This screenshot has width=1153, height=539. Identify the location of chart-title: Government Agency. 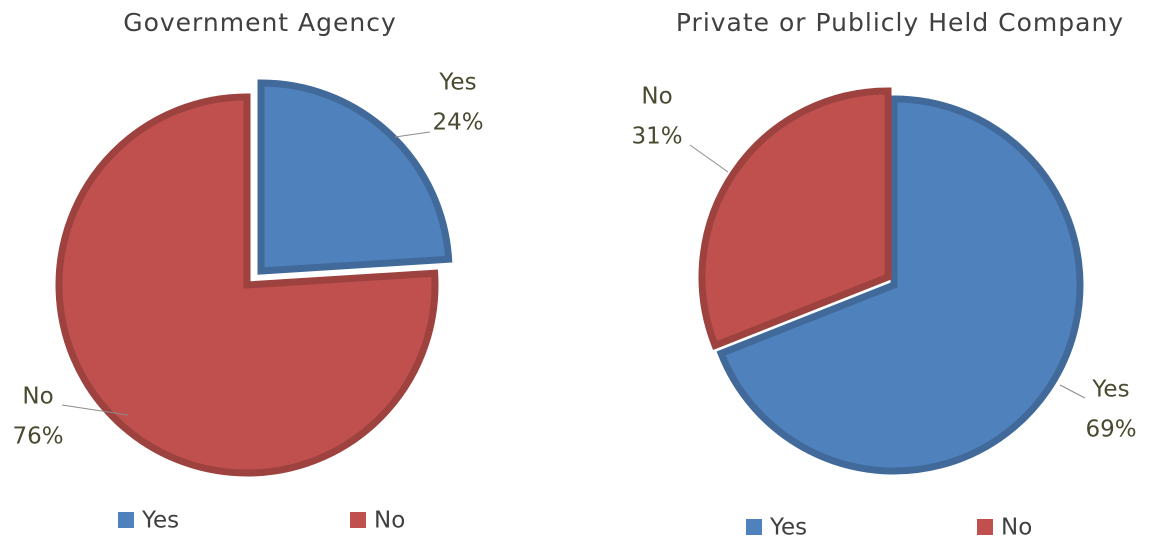
(260, 22).